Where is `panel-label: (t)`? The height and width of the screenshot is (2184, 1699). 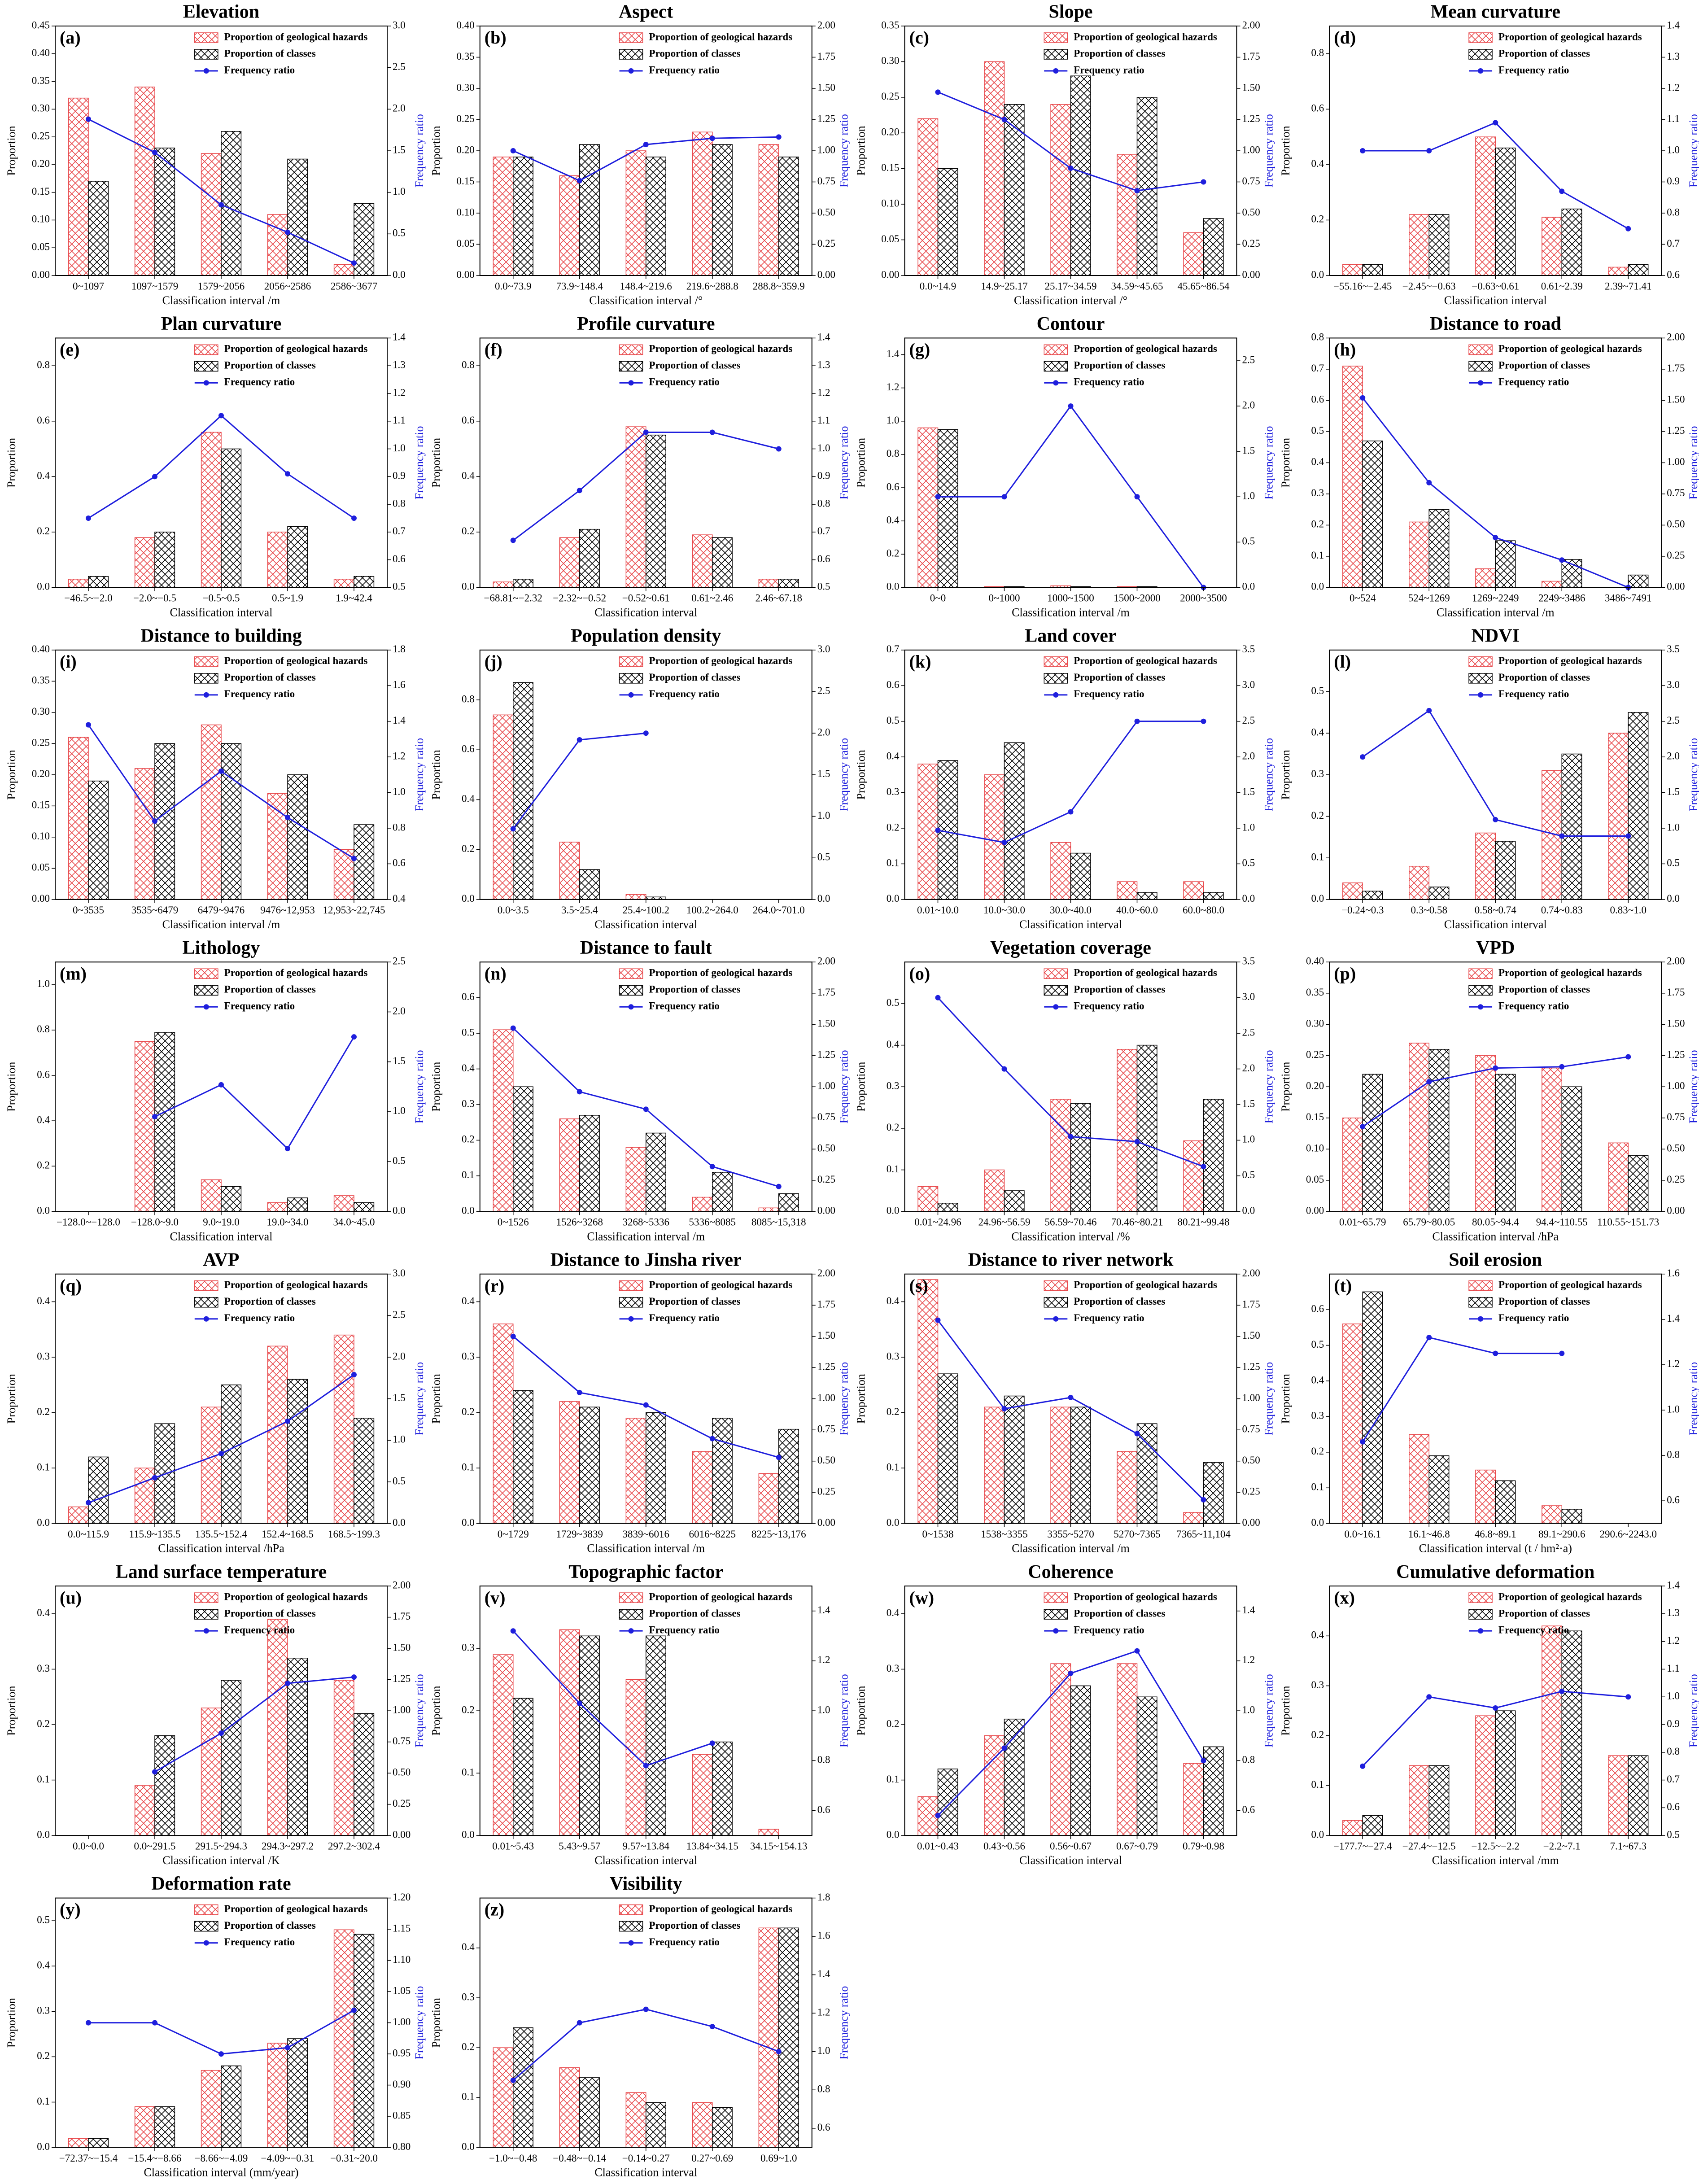 panel-label: (t) is located at coordinates (1343, 1285).